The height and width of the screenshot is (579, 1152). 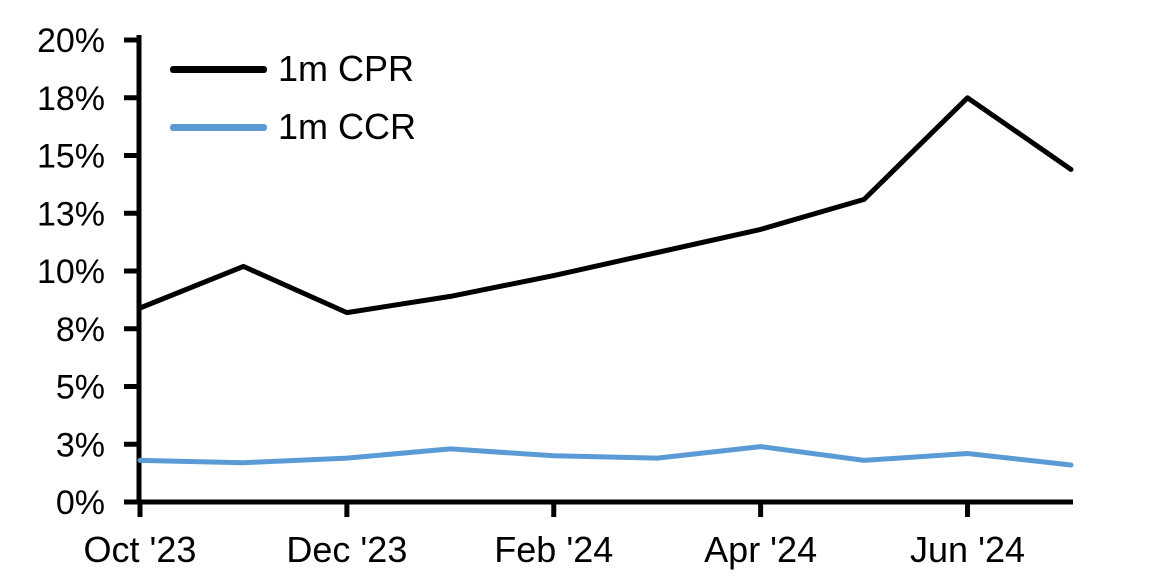 I want to click on y-tick-label: 0%, so click(x=80, y=503).